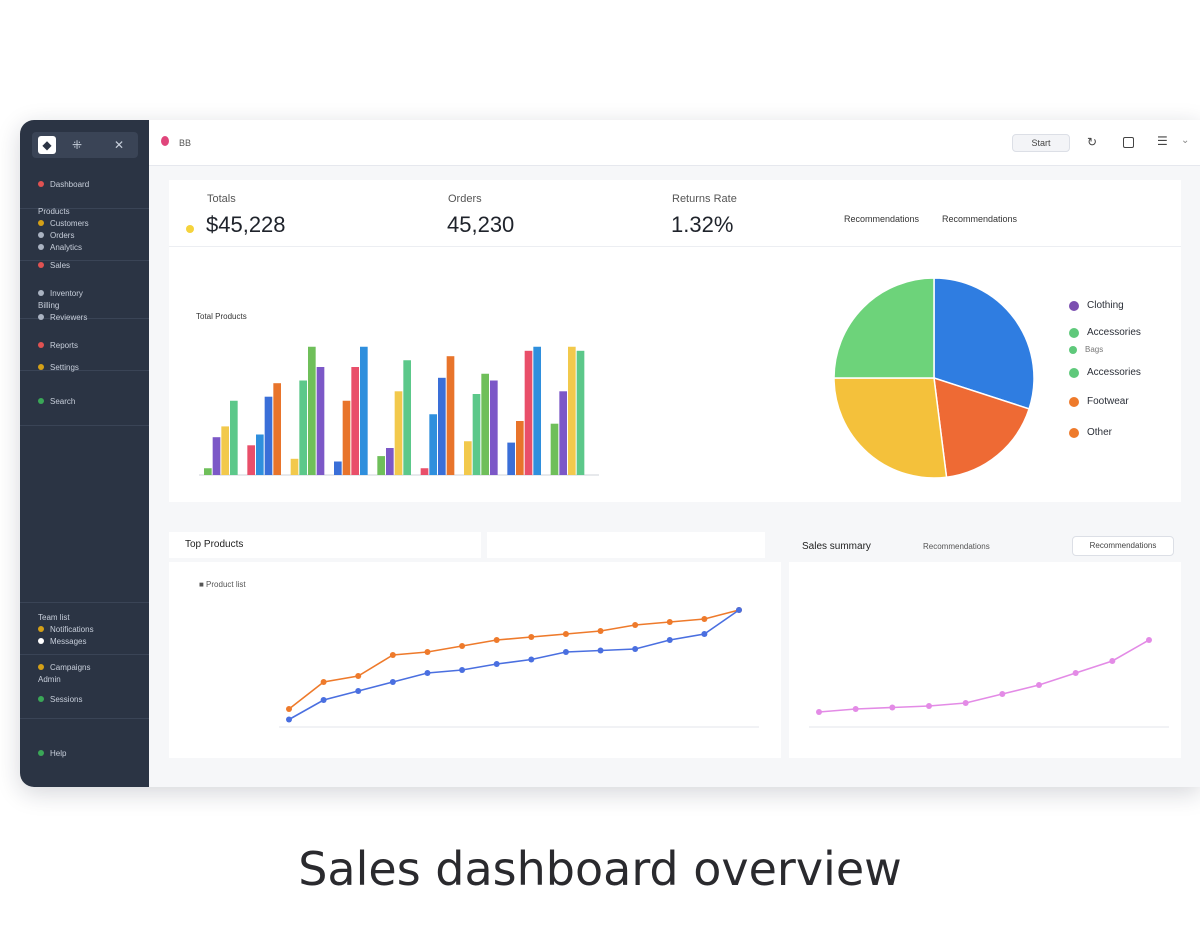 The image size is (1200, 950). I want to click on sidebar-item-dashboard: Dashboard, so click(63, 184).